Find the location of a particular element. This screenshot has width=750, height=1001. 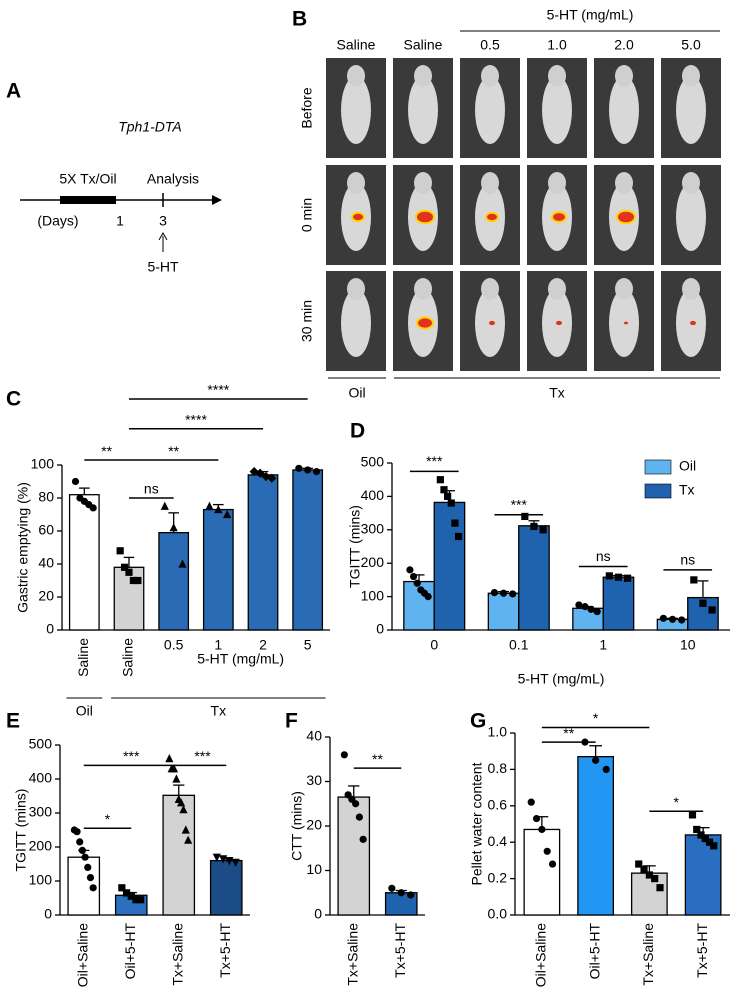

column-header: 1.0 is located at coordinates (557, 45).